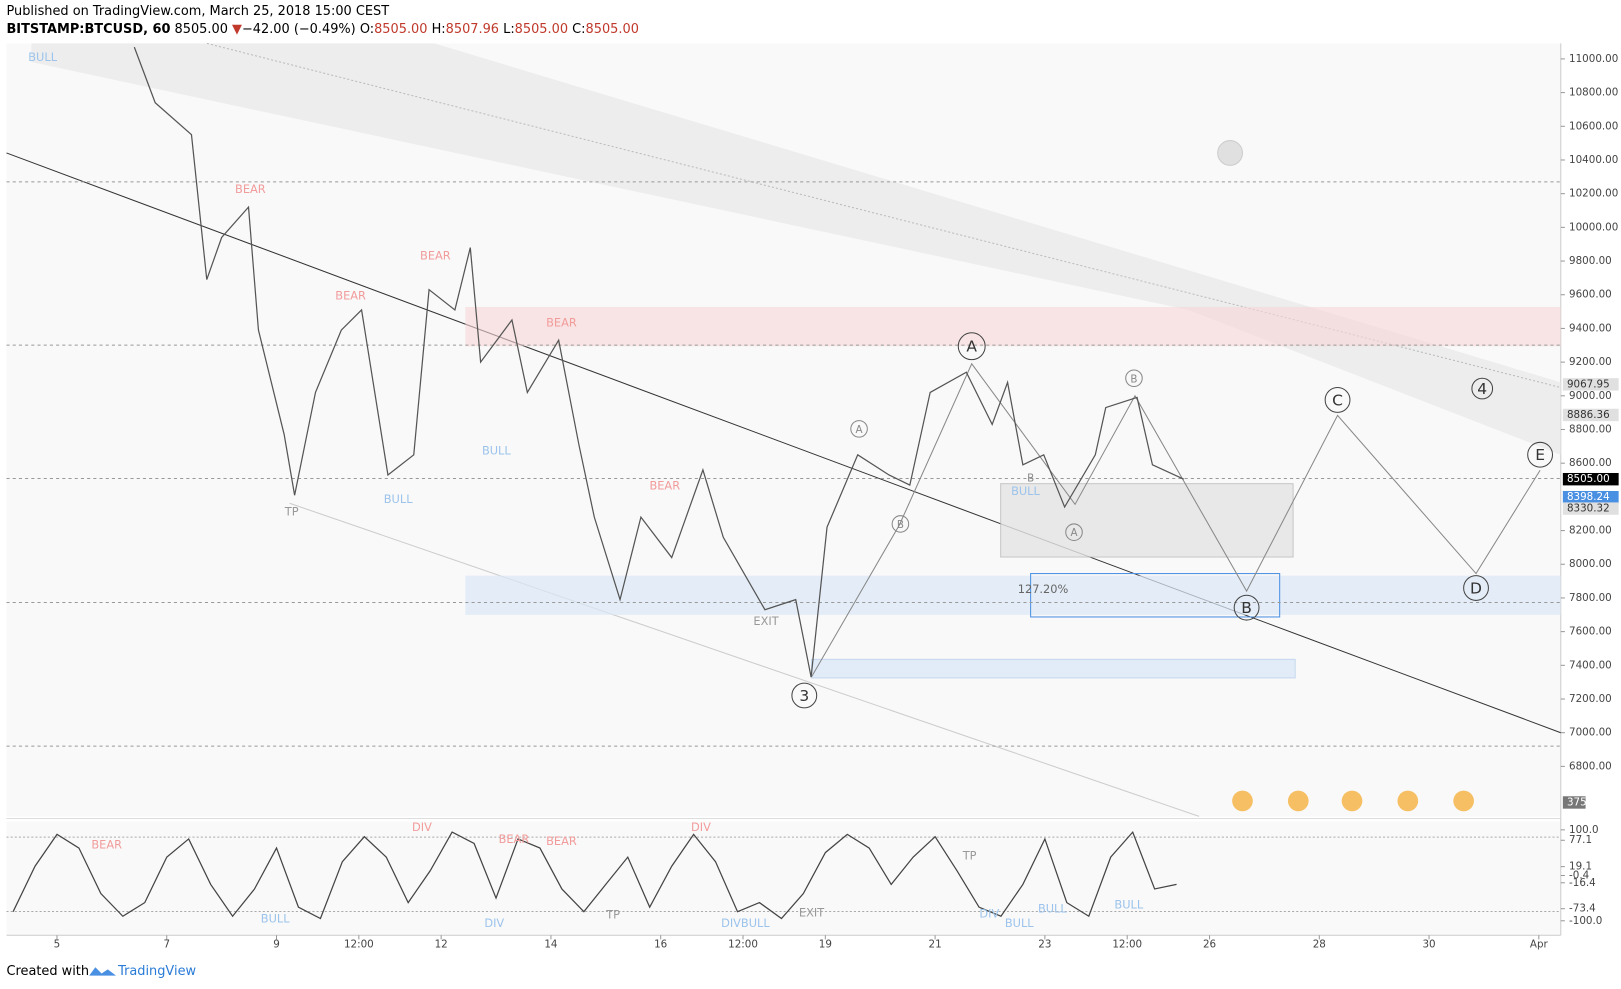  What do you see at coordinates (550, 945) in the screenshot?
I see `x-tick-label: 14` at bounding box center [550, 945].